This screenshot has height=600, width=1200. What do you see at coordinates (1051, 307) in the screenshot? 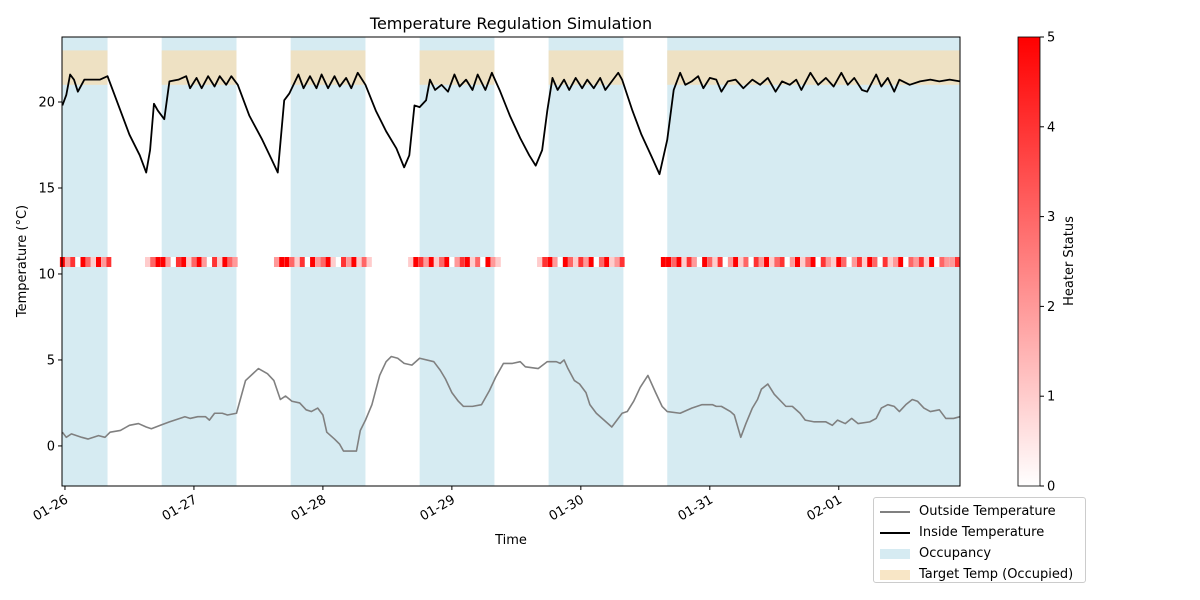
I see `colorbar-tick-label: 2` at bounding box center [1051, 307].